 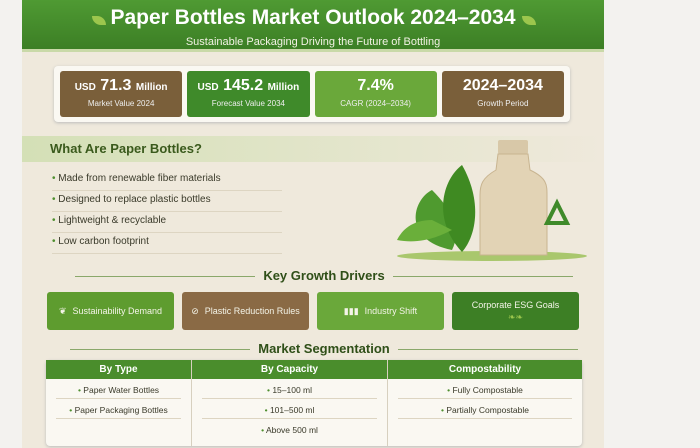 What do you see at coordinates (351, 310) in the screenshot?
I see `bottles-icon: ▮▮▮` at bounding box center [351, 310].